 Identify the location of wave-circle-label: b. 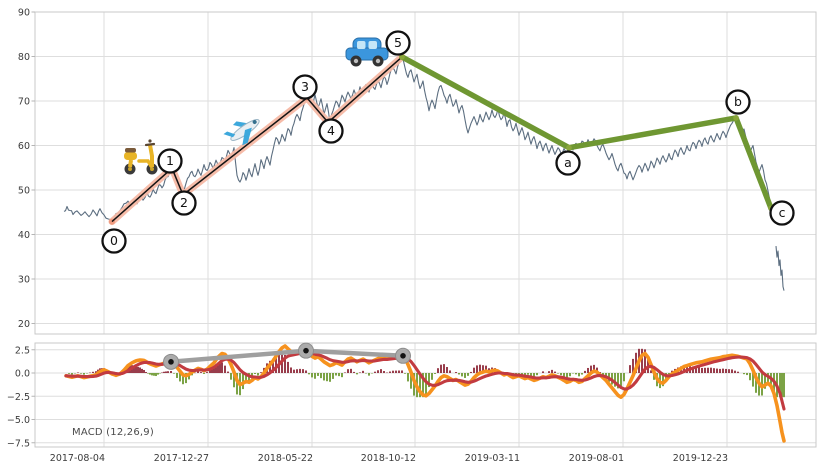
(738, 101).